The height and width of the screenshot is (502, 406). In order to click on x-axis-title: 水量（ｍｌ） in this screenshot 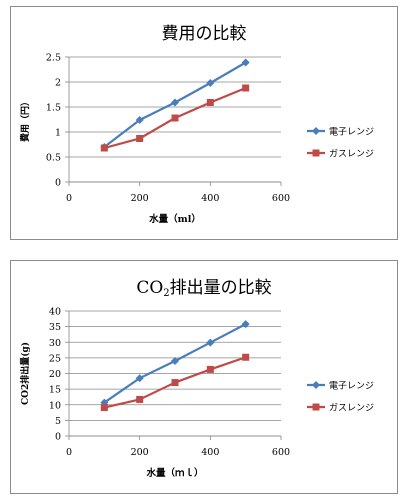, I will do `click(174, 473)`.